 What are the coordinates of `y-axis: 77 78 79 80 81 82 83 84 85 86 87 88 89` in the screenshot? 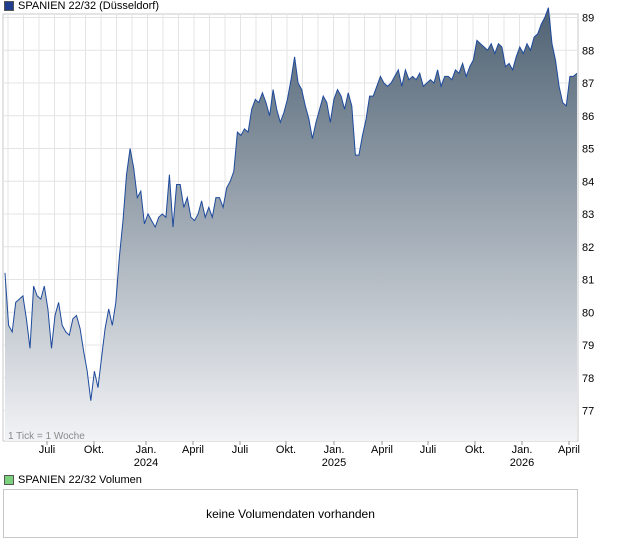 It's located at (588, 215).